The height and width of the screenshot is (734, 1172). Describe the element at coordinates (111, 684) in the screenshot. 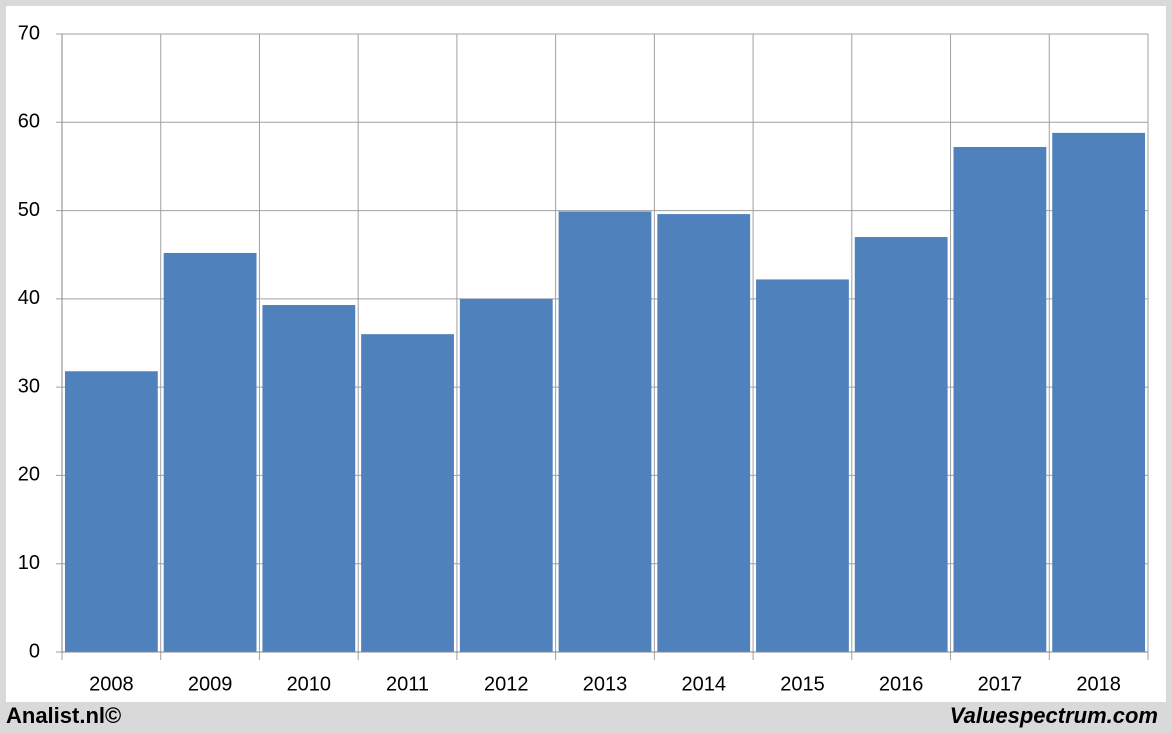

I see `x-tick-label: 2008` at that location.